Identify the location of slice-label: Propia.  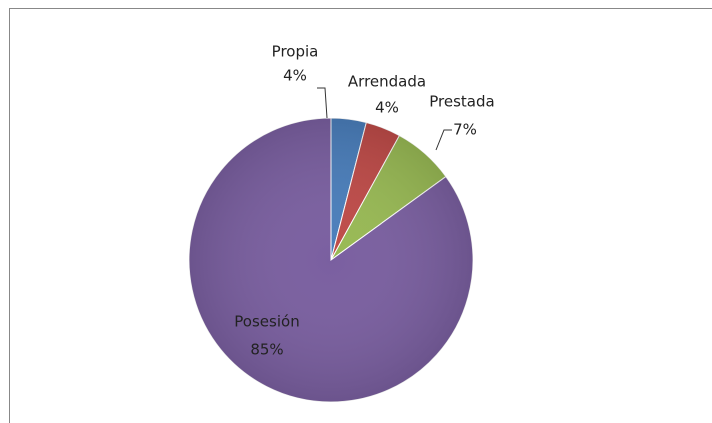
(295, 52).